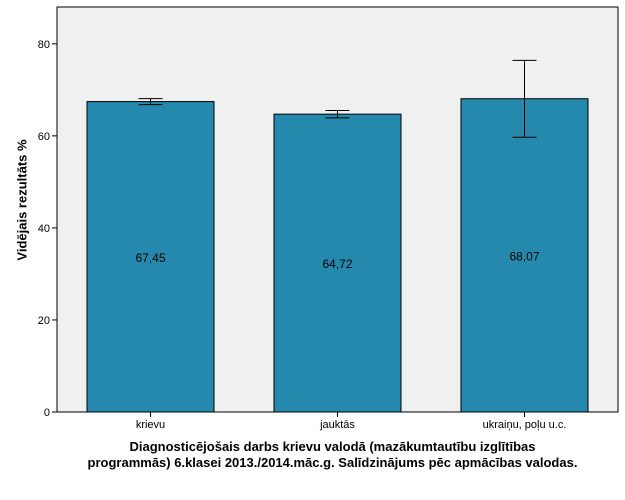 Image resolution: width=625 pixels, height=500 pixels. I want to click on bar-value-label: 67,45, so click(150, 258).